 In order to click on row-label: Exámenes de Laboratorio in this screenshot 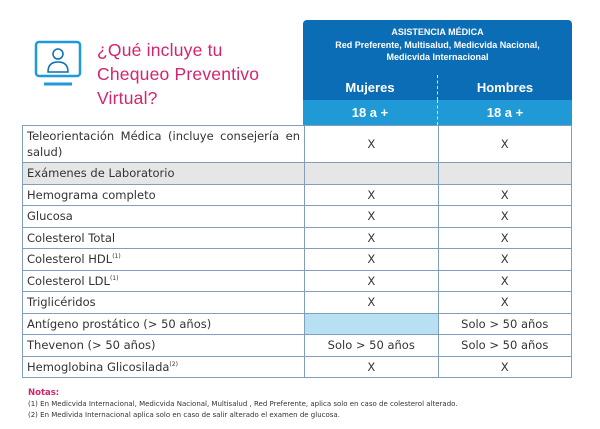, I will do `click(163, 173)`.